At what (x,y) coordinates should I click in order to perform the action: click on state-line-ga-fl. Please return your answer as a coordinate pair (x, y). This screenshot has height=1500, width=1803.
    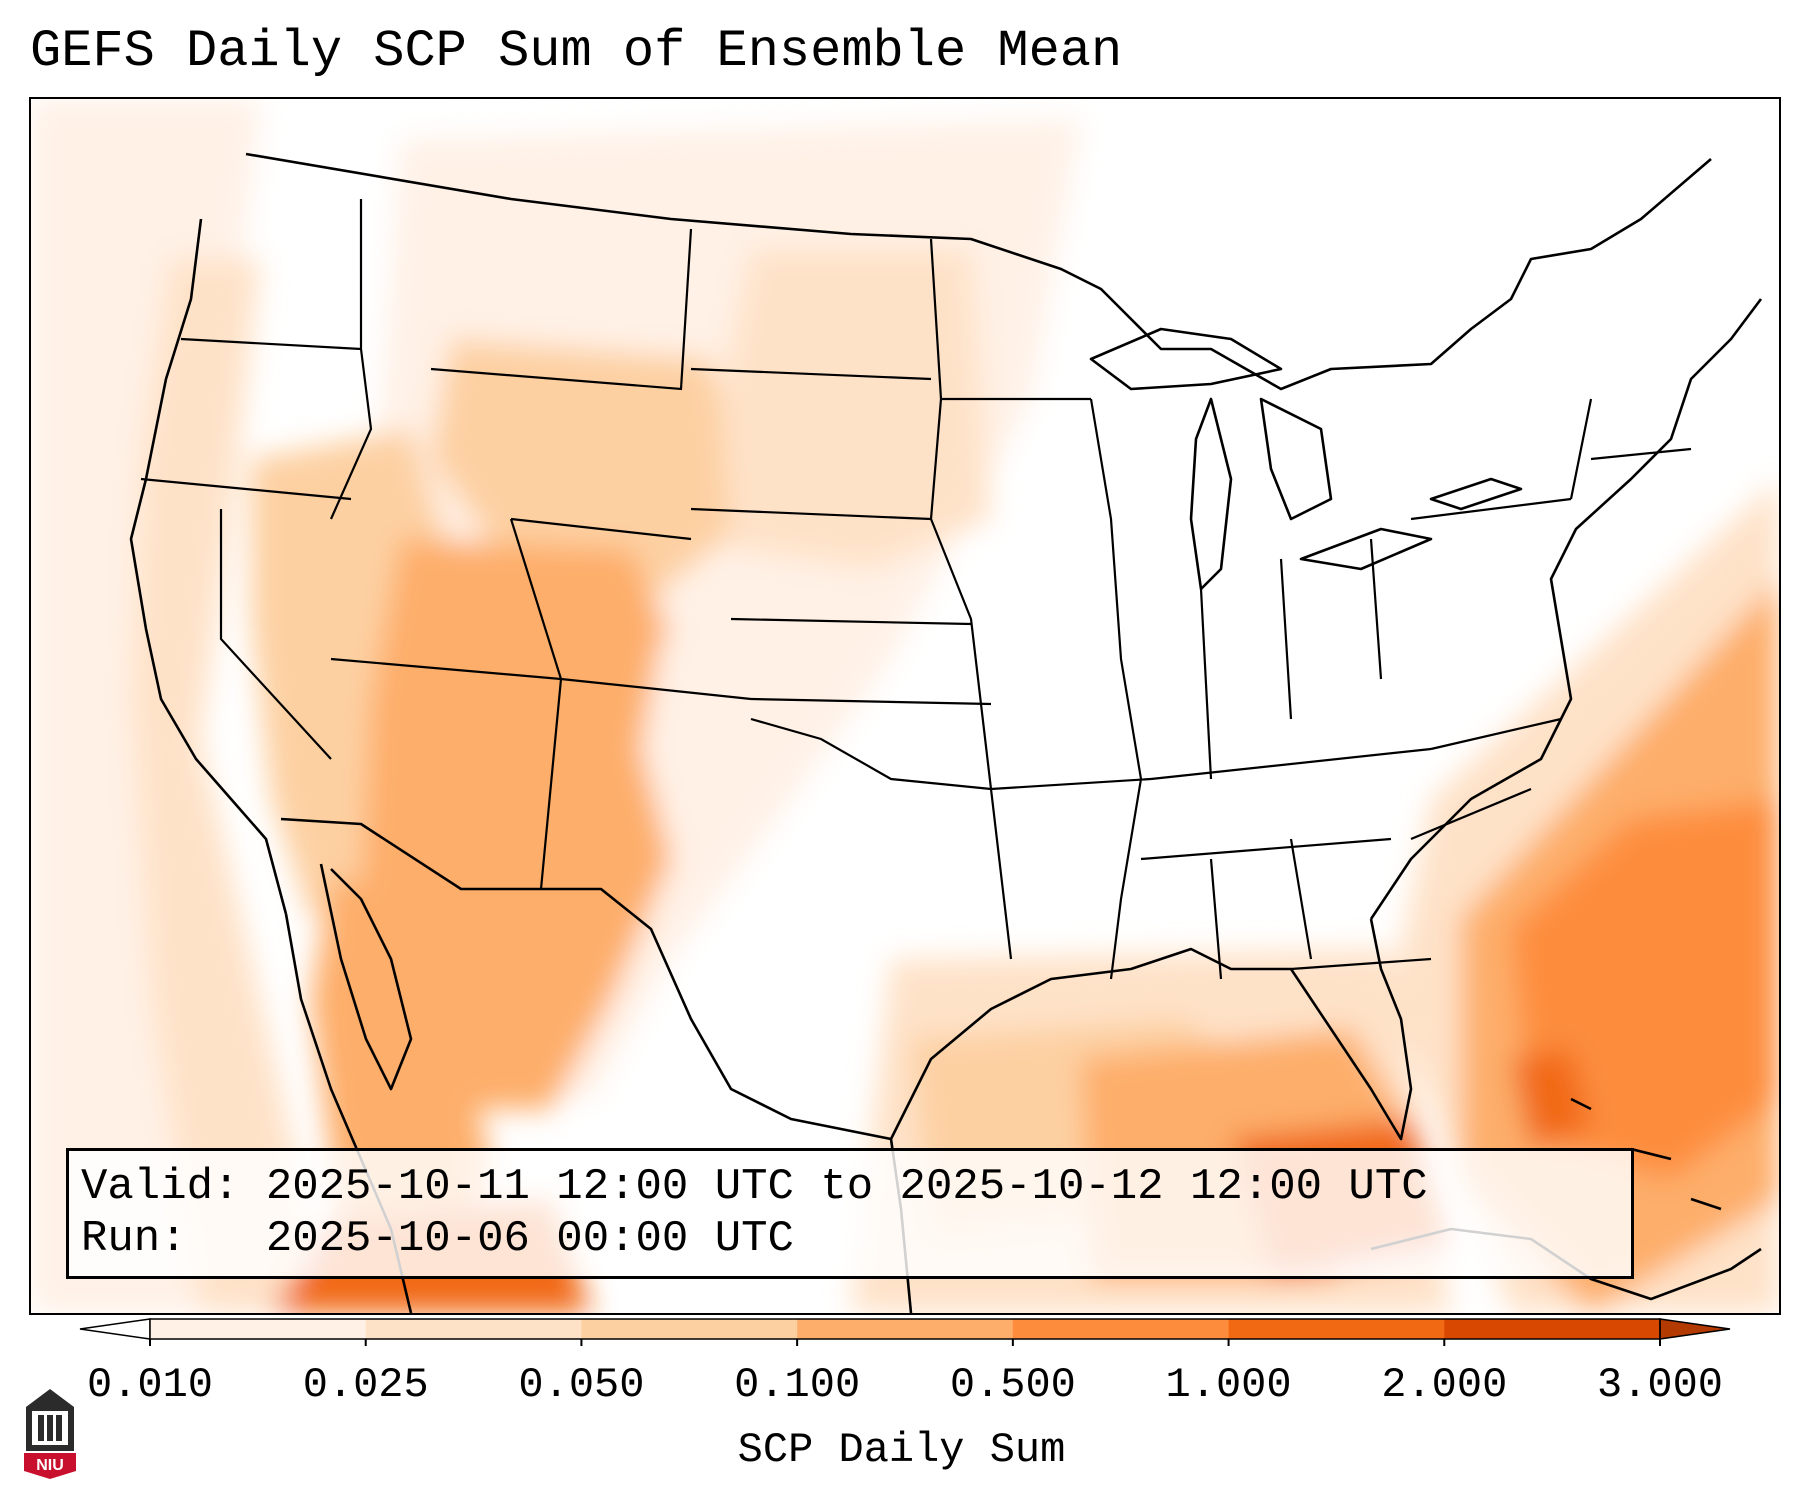
    Looking at the image, I should click on (1361, 964).